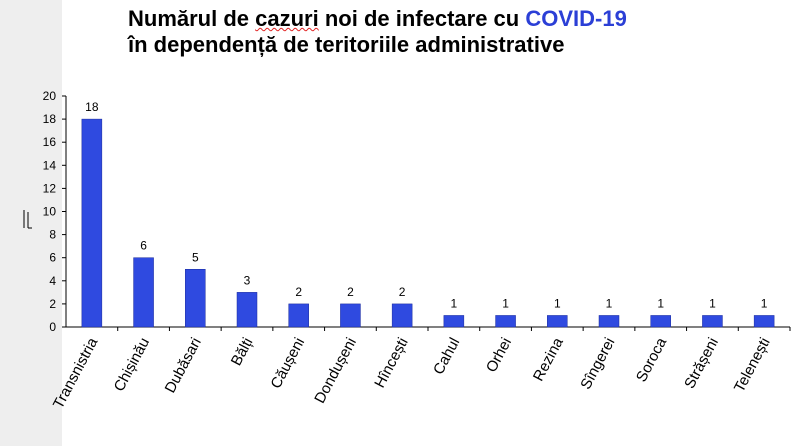 The height and width of the screenshot is (446, 800). I want to click on x-category-label: Dondușeni, so click(335, 370).